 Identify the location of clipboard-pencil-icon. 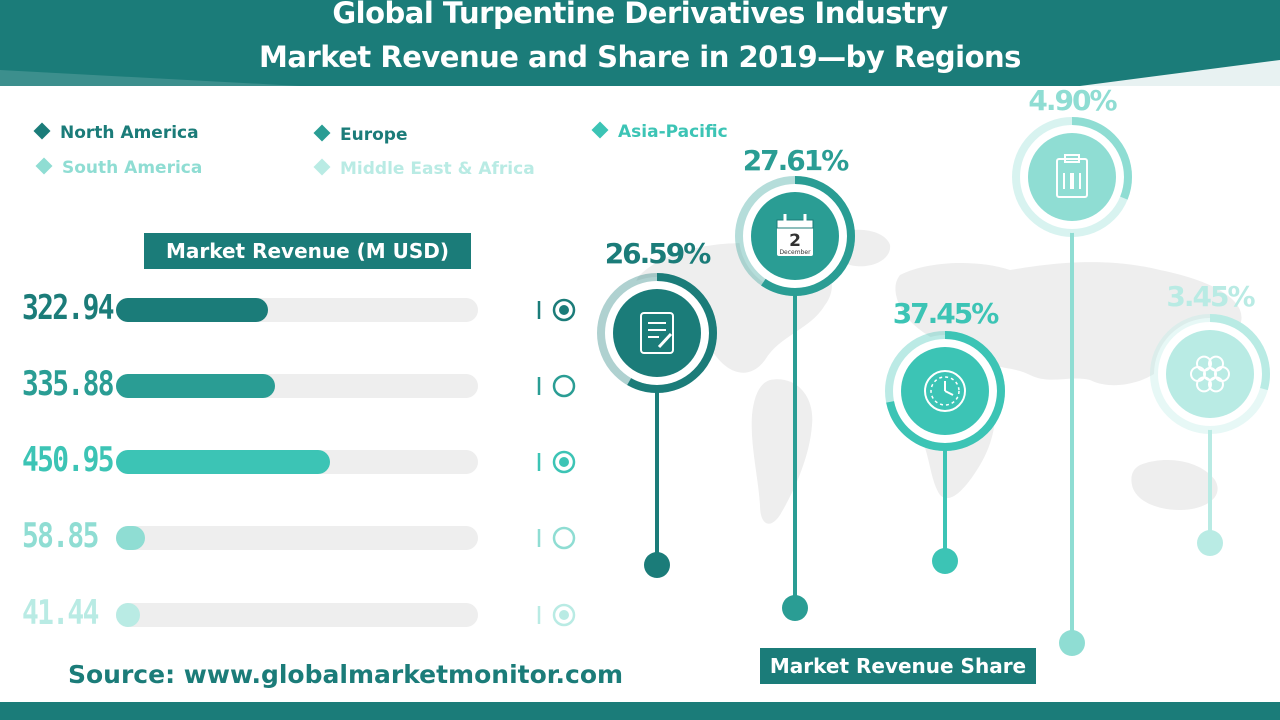
(1072, 176).